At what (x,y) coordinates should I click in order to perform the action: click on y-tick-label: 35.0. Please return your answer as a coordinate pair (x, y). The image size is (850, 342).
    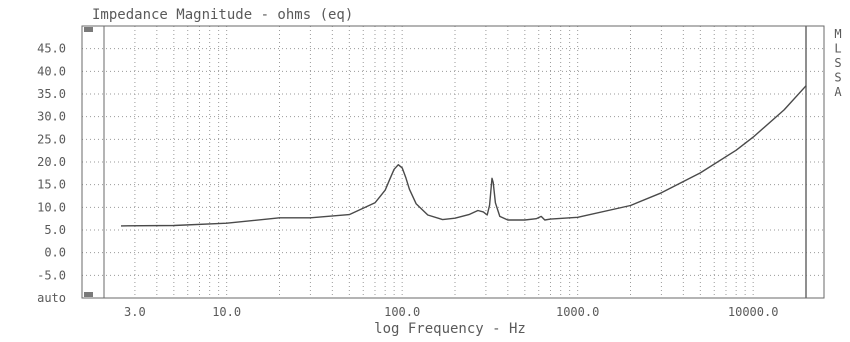
    Looking at the image, I should click on (51, 94).